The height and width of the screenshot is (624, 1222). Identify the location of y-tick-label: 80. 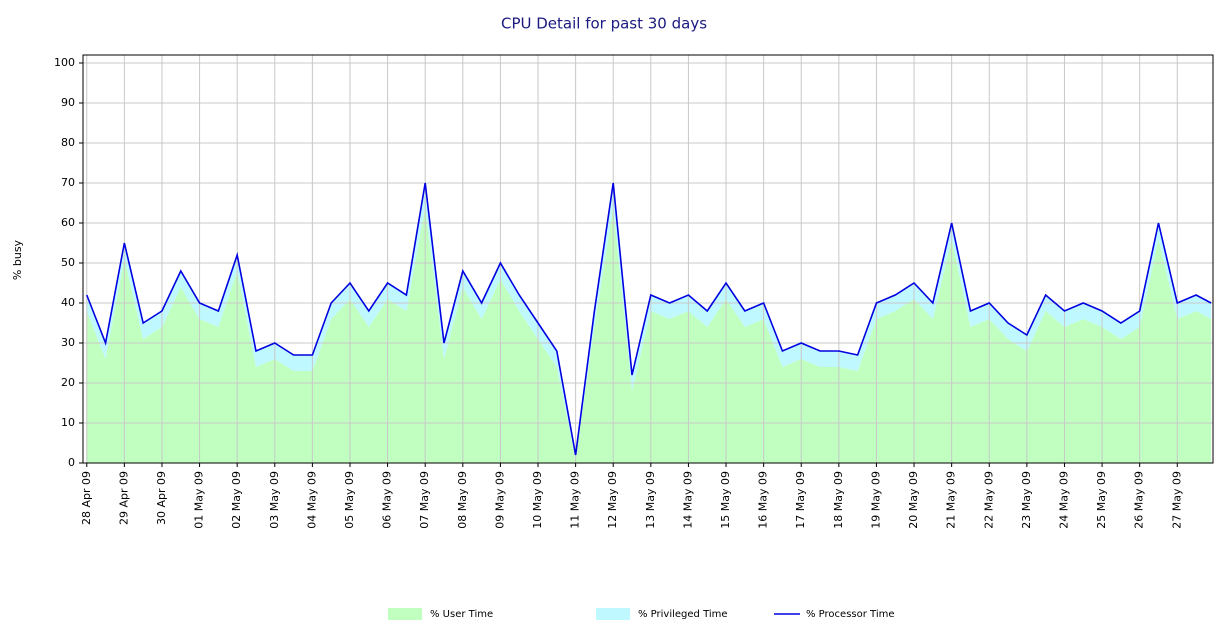
(68, 142).